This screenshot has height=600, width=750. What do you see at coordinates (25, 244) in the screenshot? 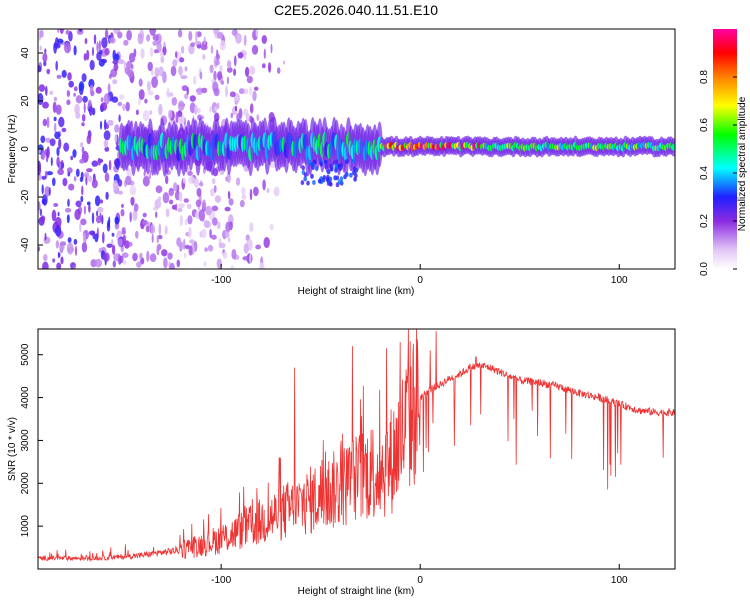
I see `spectrogram-y-tick-label: -40` at bounding box center [25, 244].